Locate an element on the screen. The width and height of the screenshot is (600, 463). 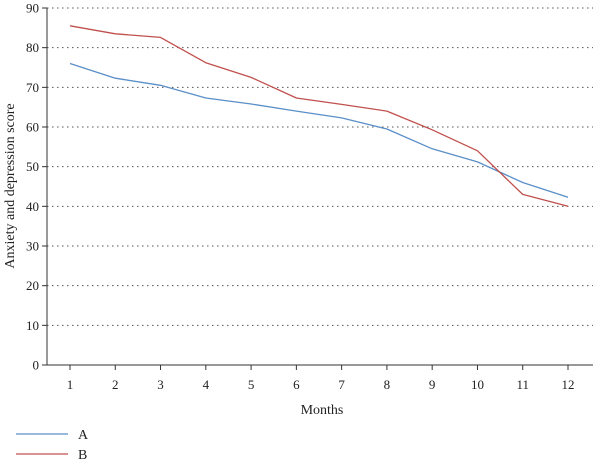
x-ticks: 1 2 3 4 5 6 7 8 9 10 11 12 is located at coordinates (321, 378).